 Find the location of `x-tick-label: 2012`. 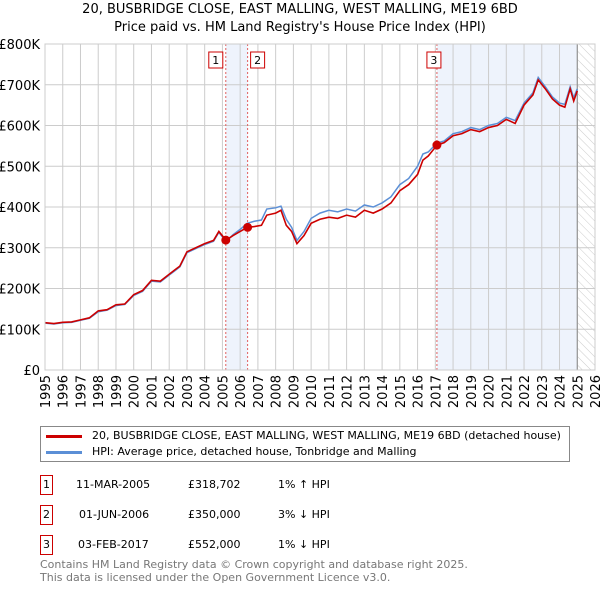

x-tick-label: 2012 is located at coordinates (348, 391).